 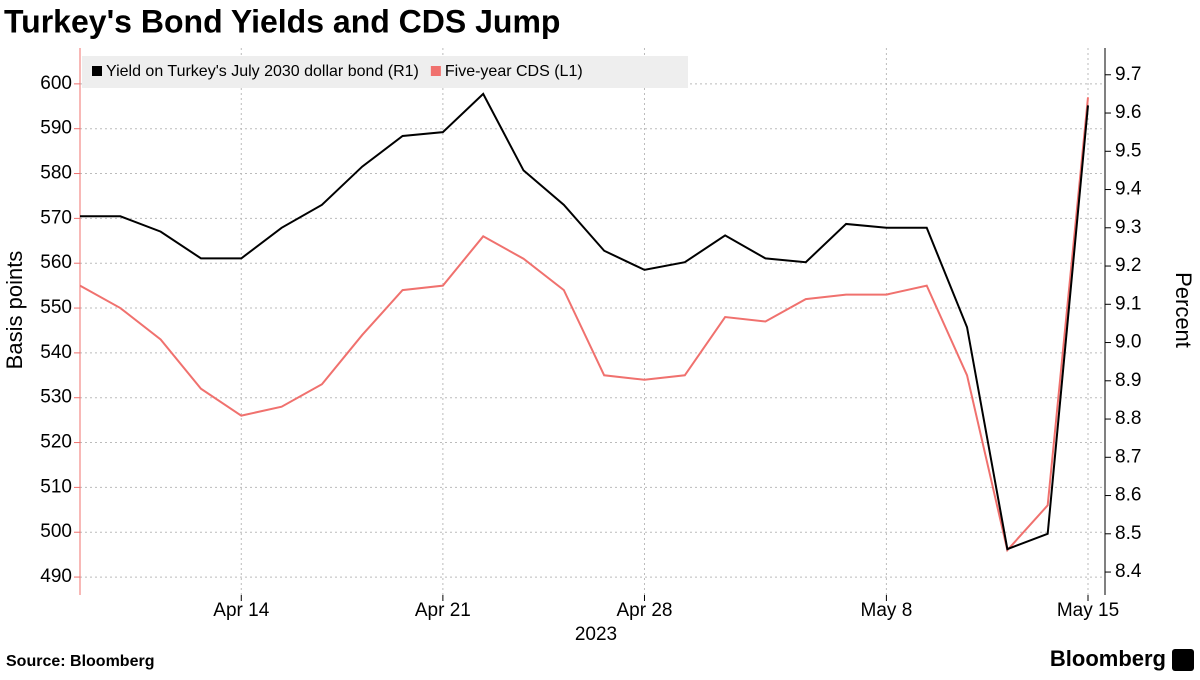 What do you see at coordinates (1183, 660) in the screenshot?
I see `brand-icon` at bounding box center [1183, 660].